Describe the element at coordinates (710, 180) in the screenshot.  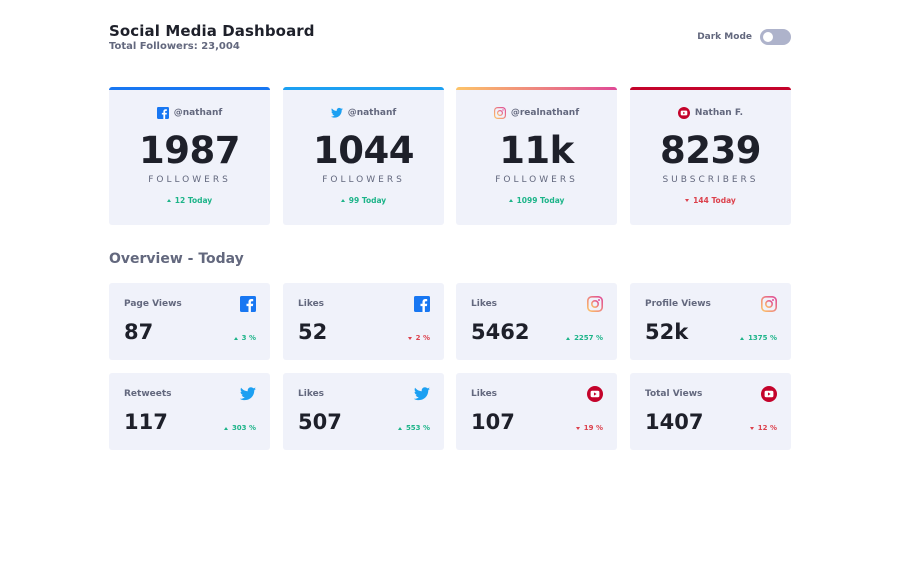
I see `follower-unit: SUBSCRIBERS` at that location.